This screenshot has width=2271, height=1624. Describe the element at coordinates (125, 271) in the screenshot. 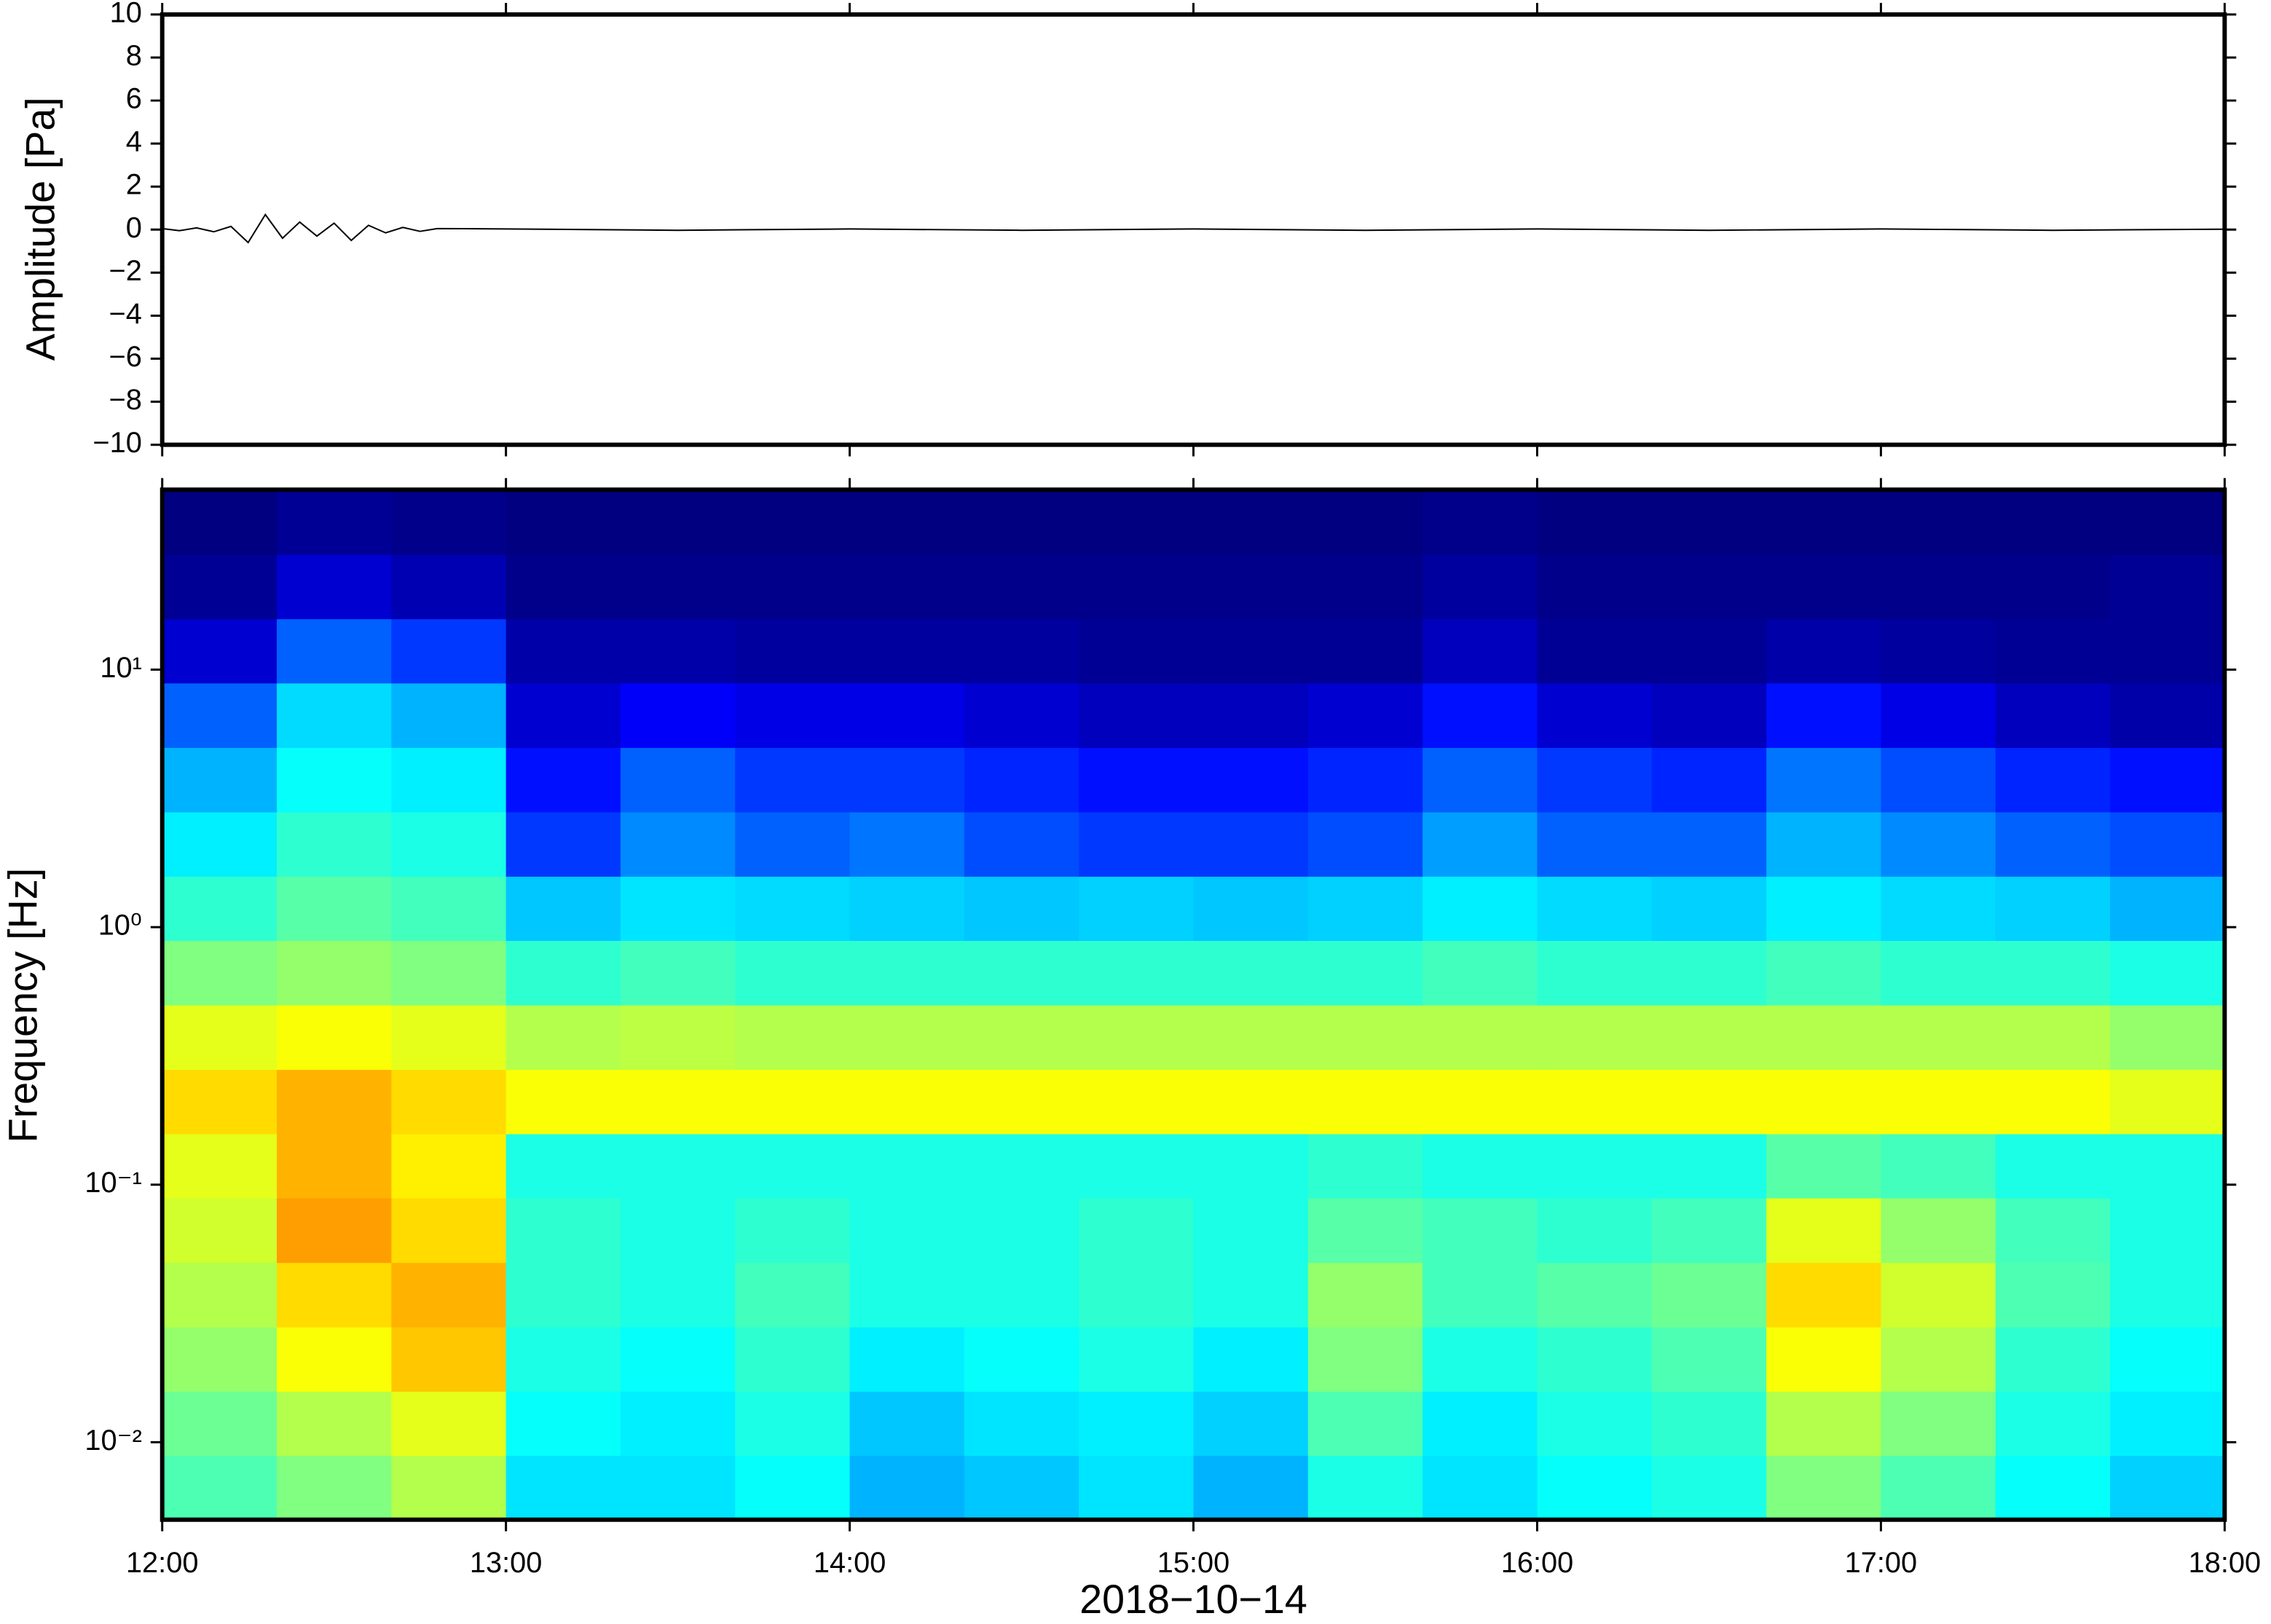

I see `y-tick-label: −2` at that location.